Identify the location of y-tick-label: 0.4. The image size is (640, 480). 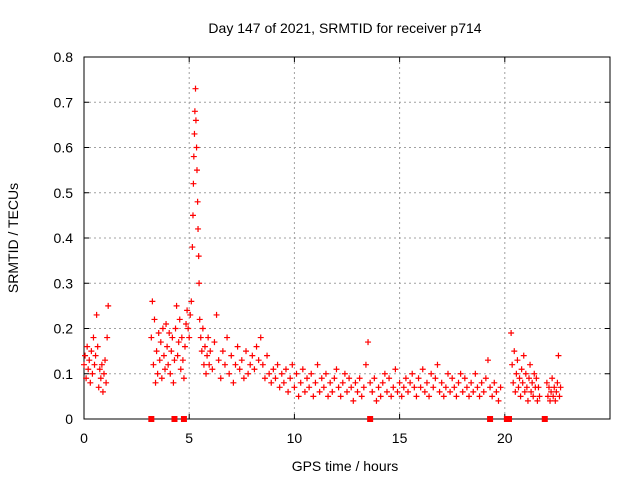
(64, 238).